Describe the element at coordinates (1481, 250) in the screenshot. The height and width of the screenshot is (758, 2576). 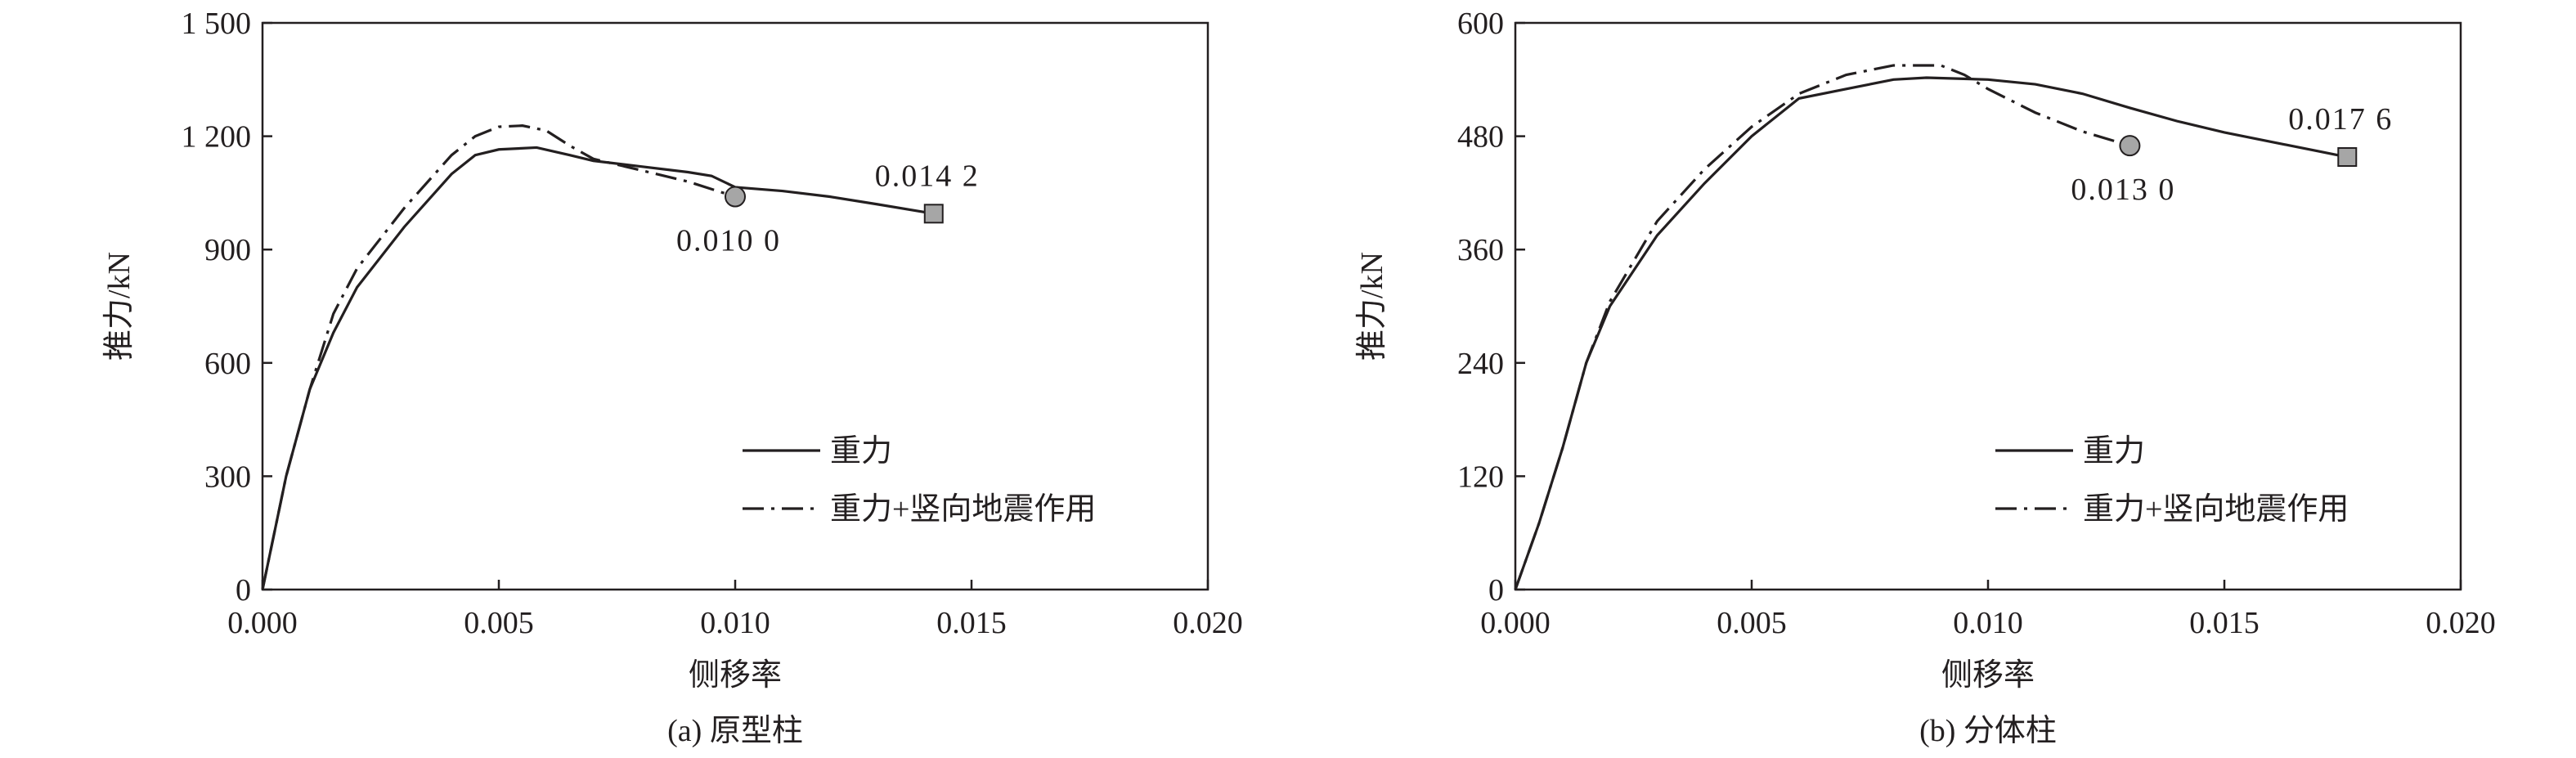
I see `y-tick-label: 360` at that location.